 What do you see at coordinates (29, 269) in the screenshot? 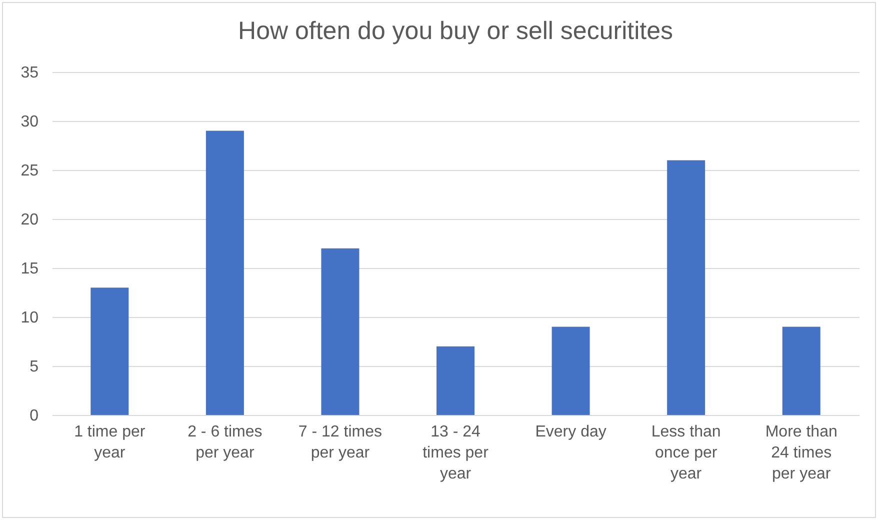
I see `y-tick-label: 15` at bounding box center [29, 269].